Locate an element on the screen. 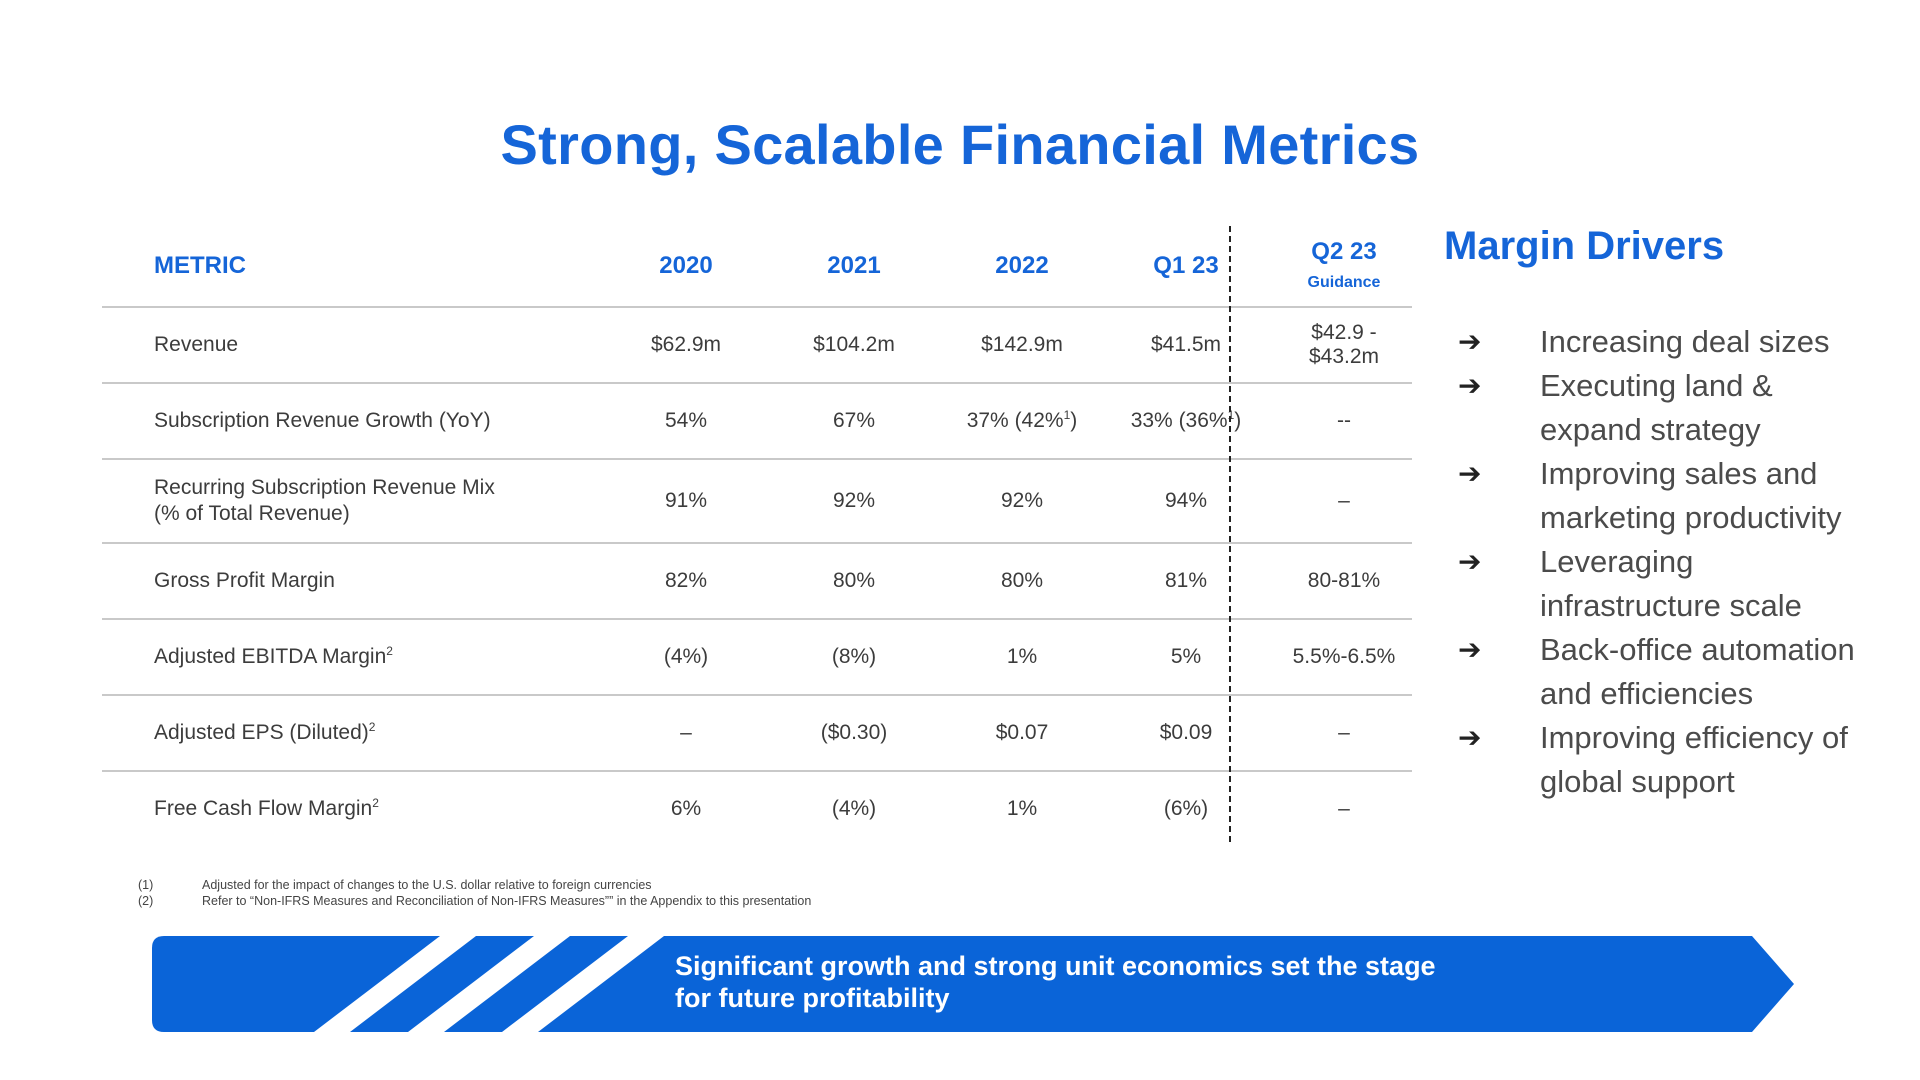 Image resolution: width=1920 pixels, height=1080 pixels. summary-banner is located at coordinates (973, 984).